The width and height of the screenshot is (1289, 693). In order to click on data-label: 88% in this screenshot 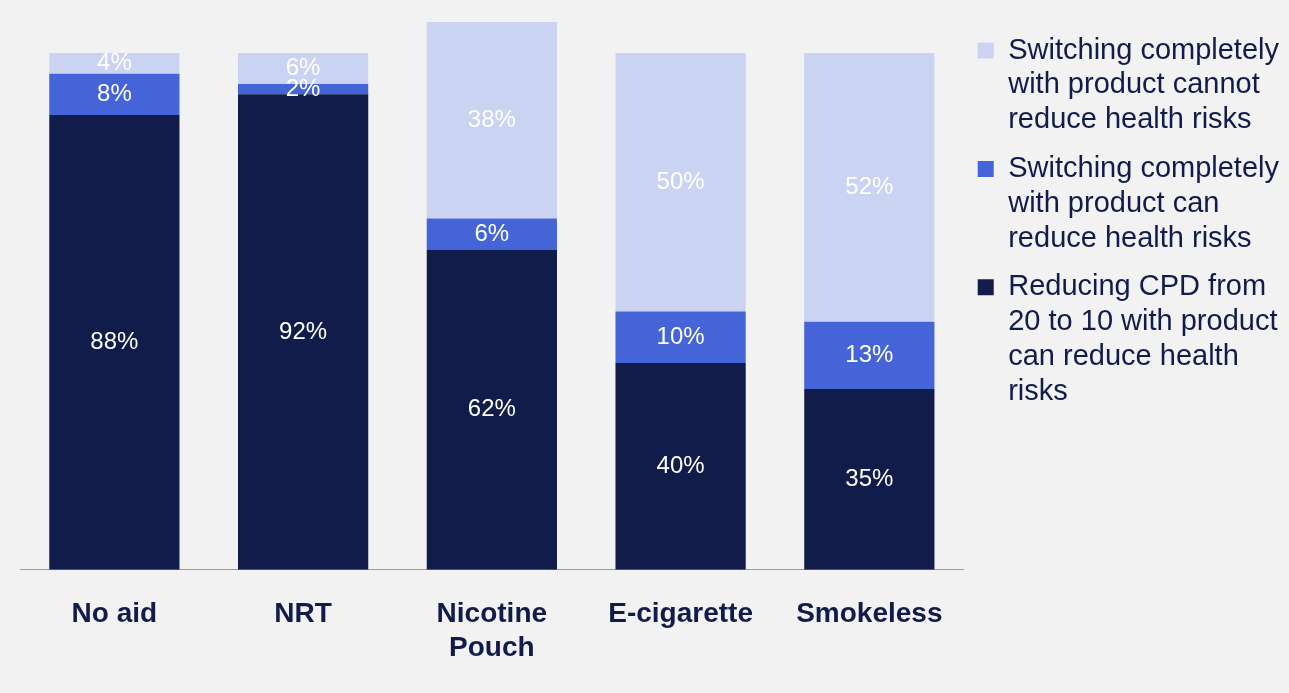, I will do `click(114, 341)`.